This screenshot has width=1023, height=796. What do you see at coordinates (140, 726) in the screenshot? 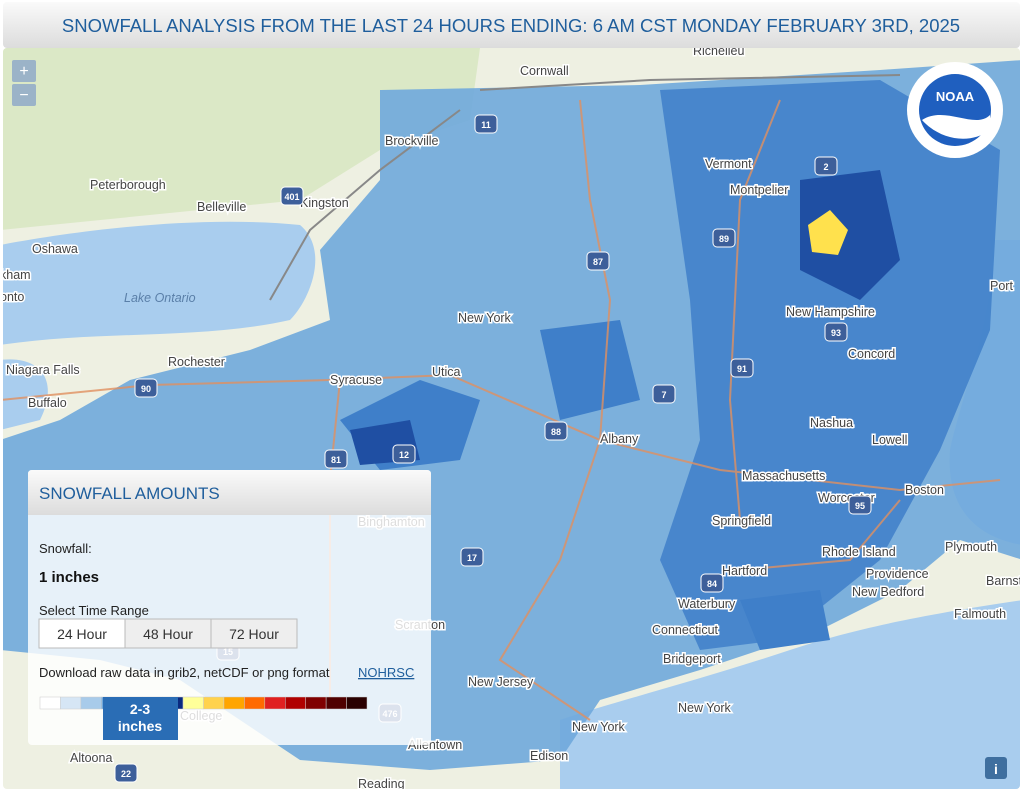
I see `legend-tooltip-text: inches` at bounding box center [140, 726].